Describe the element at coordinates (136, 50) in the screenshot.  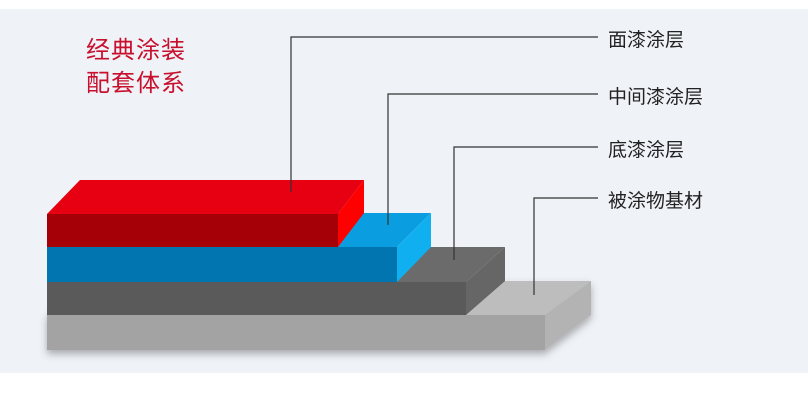
I see `title-line-1: 经典涂装` at that location.